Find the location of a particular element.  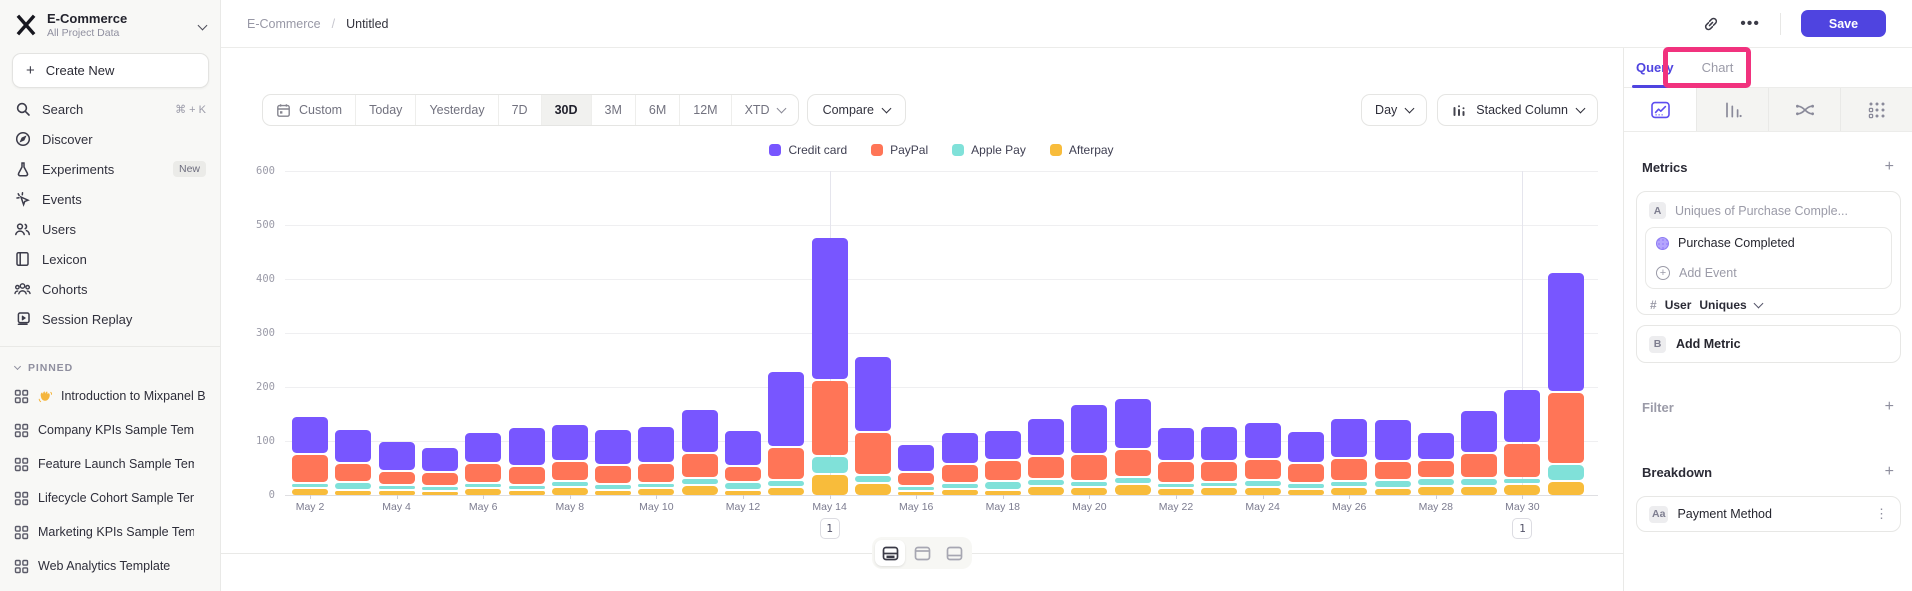

pinned-board-item: Introduction to Mixpanel Board is located at coordinates (110, 396).